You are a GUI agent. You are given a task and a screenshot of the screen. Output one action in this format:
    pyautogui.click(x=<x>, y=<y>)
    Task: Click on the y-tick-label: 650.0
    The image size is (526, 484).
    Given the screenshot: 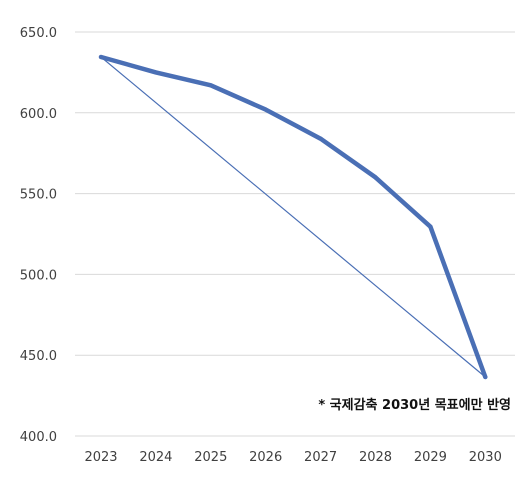 What is the action you would take?
    pyautogui.click(x=38, y=33)
    